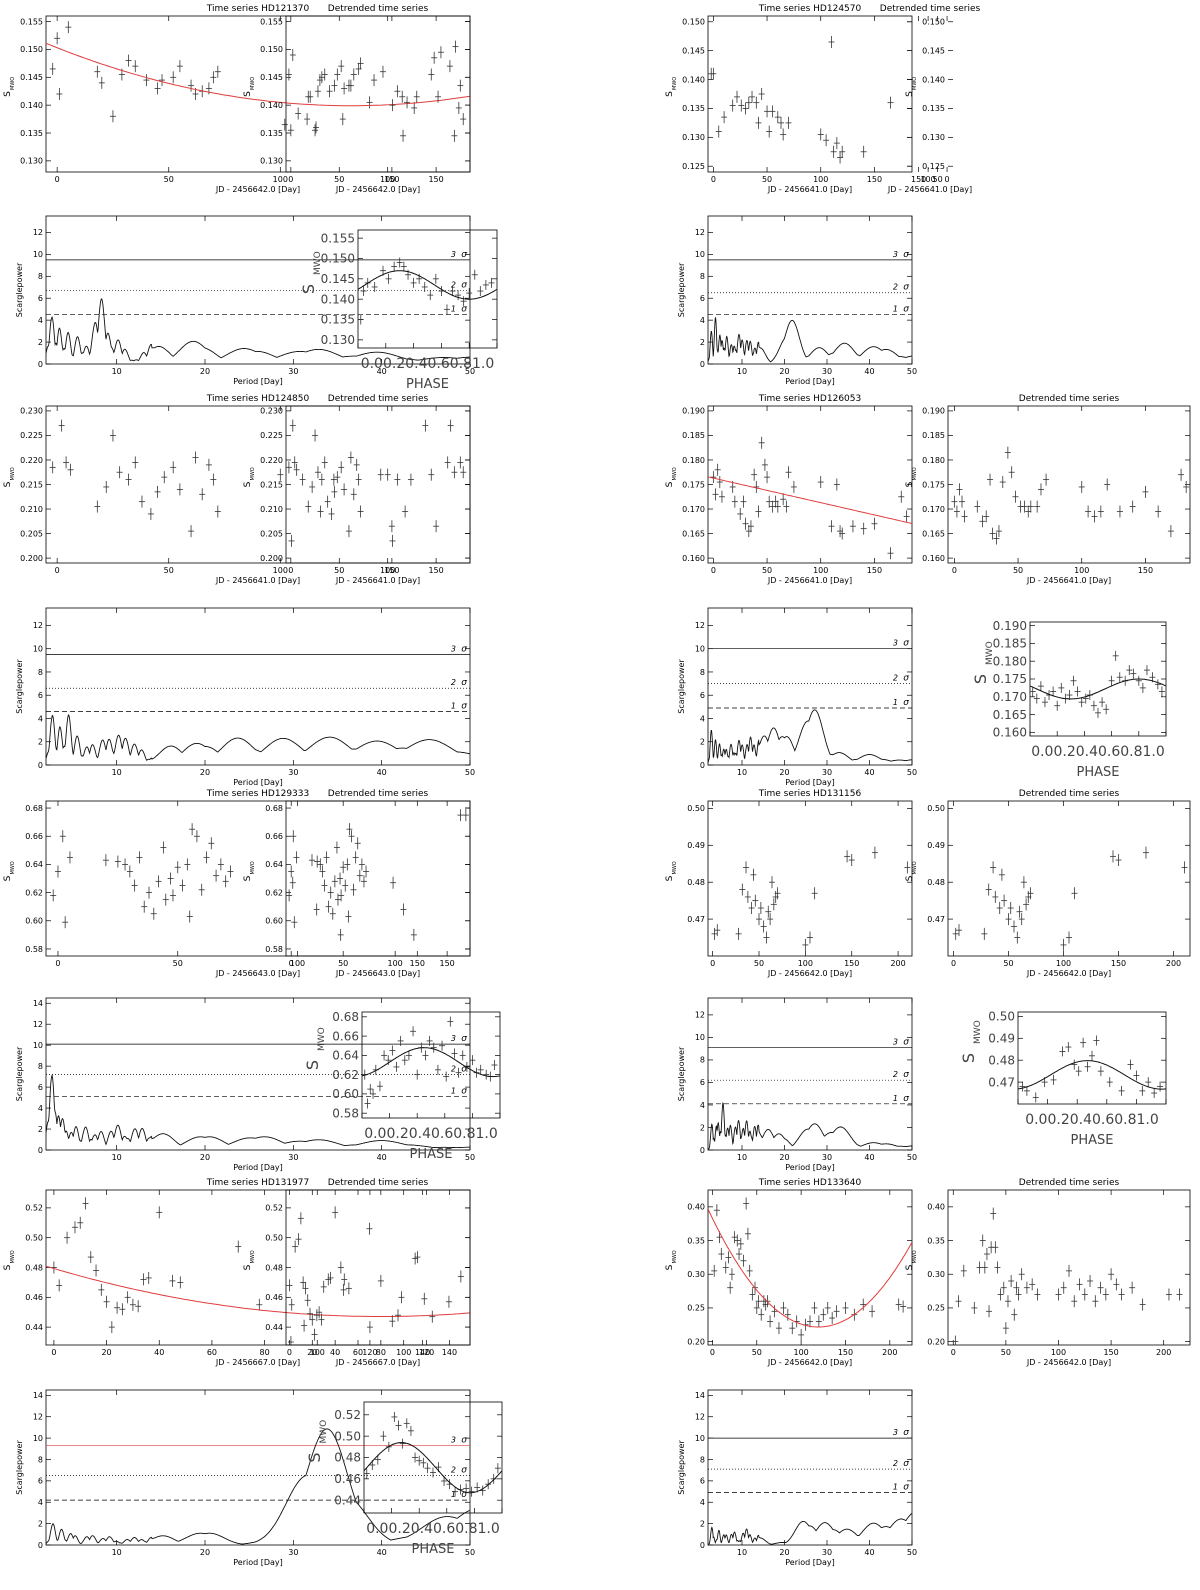  Describe the element at coordinates (34, 1237) in the screenshot. I see `y-tick-label: 0.50` at that location.